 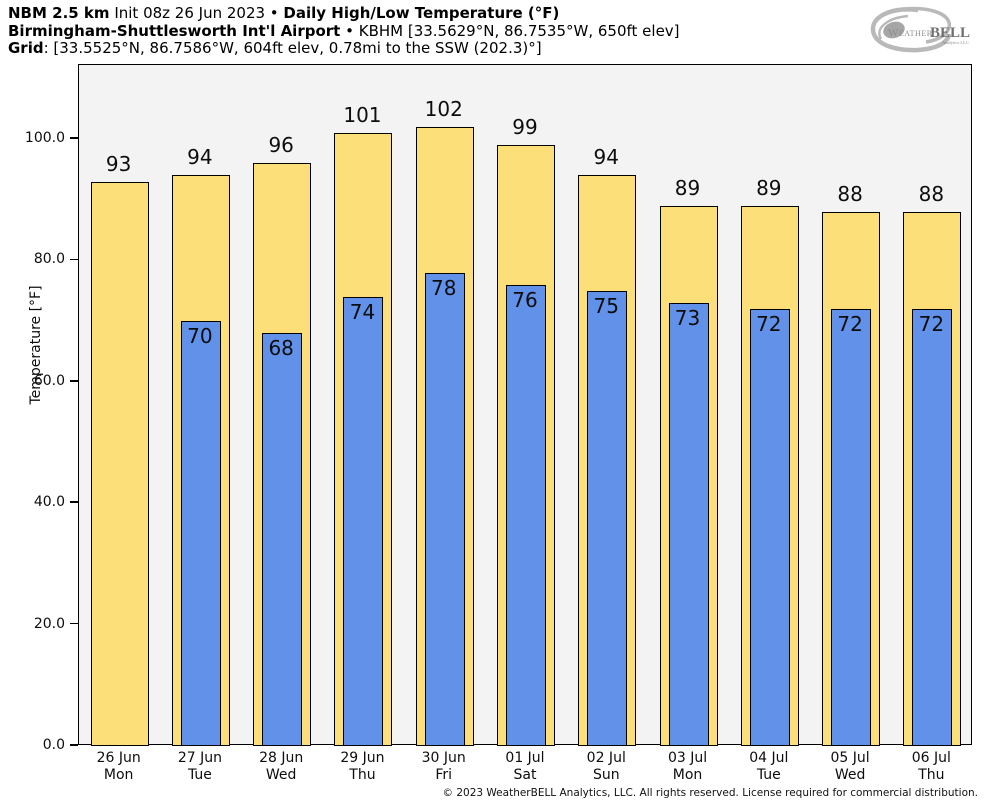 What do you see at coordinates (200, 336) in the screenshot?
I see `low-value-label: 70` at bounding box center [200, 336].